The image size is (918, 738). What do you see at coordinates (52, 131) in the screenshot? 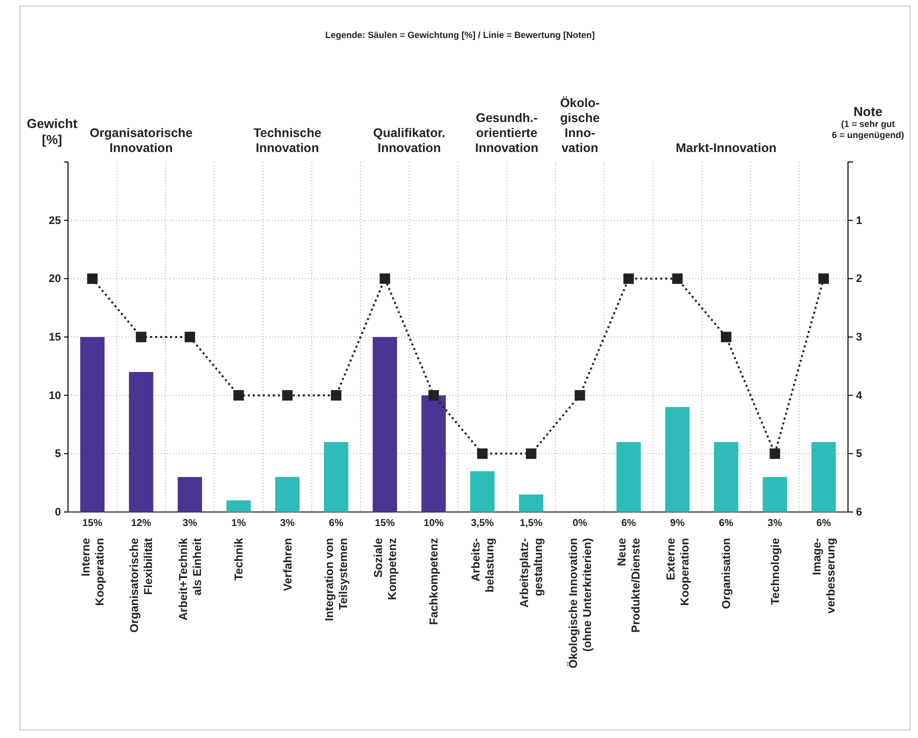
I see `y-axis-title: Gewicht [%]` at bounding box center [52, 131].